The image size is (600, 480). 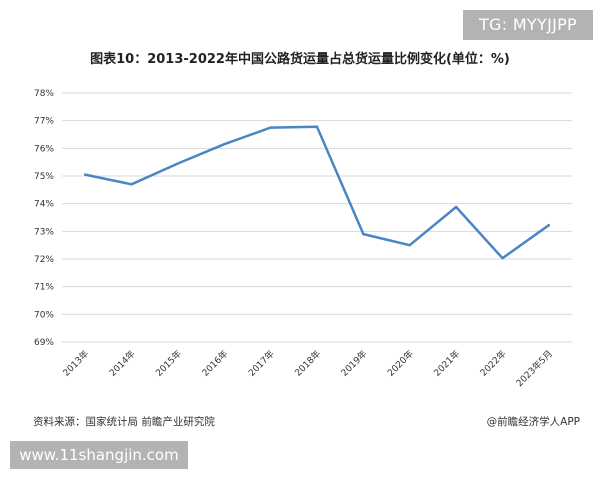 What do you see at coordinates (353, 363) in the screenshot?
I see `x-tick-label: 2019年` at bounding box center [353, 363].